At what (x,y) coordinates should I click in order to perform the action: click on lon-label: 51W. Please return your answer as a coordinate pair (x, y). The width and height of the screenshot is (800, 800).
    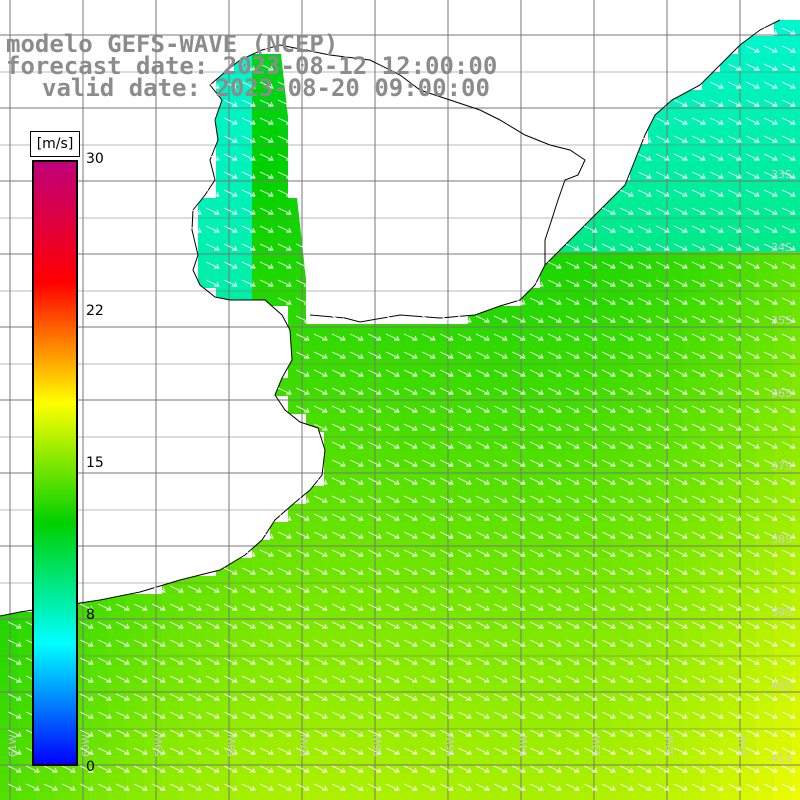
    Looking at the image, I should click on (743, 745).